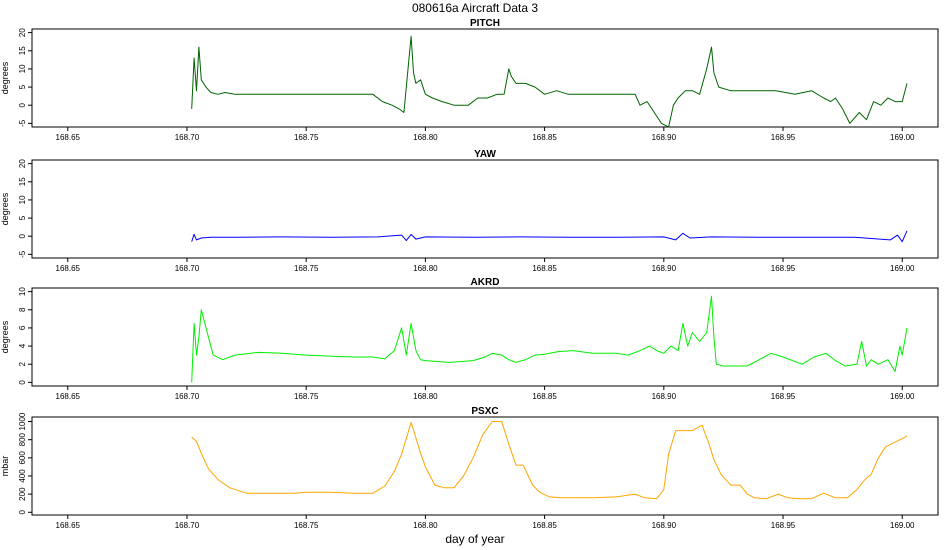 Image resolution: width=950 pixels, height=550 pixels. I want to click on y-tick-label: 6, so click(22, 327).